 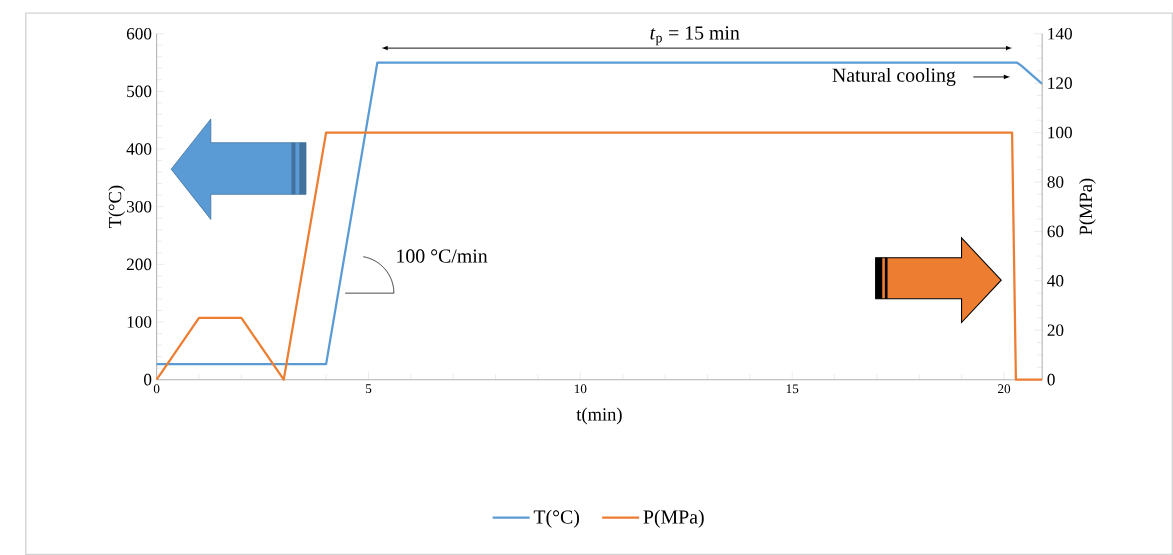 What do you see at coordinates (117, 206) in the screenshot?
I see `y-axis-title: T(°C)` at bounding box center [117, 206].